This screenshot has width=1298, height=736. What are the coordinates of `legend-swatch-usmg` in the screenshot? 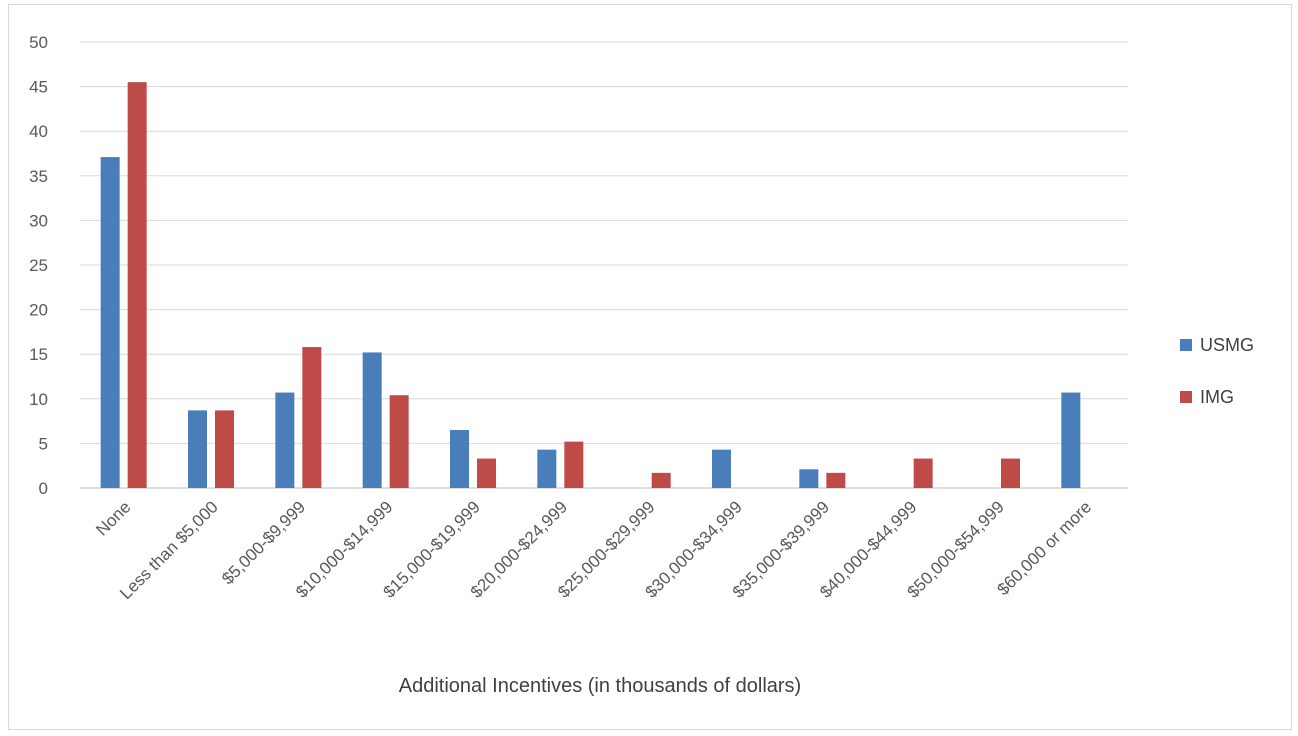 It's located at (1186, 345).